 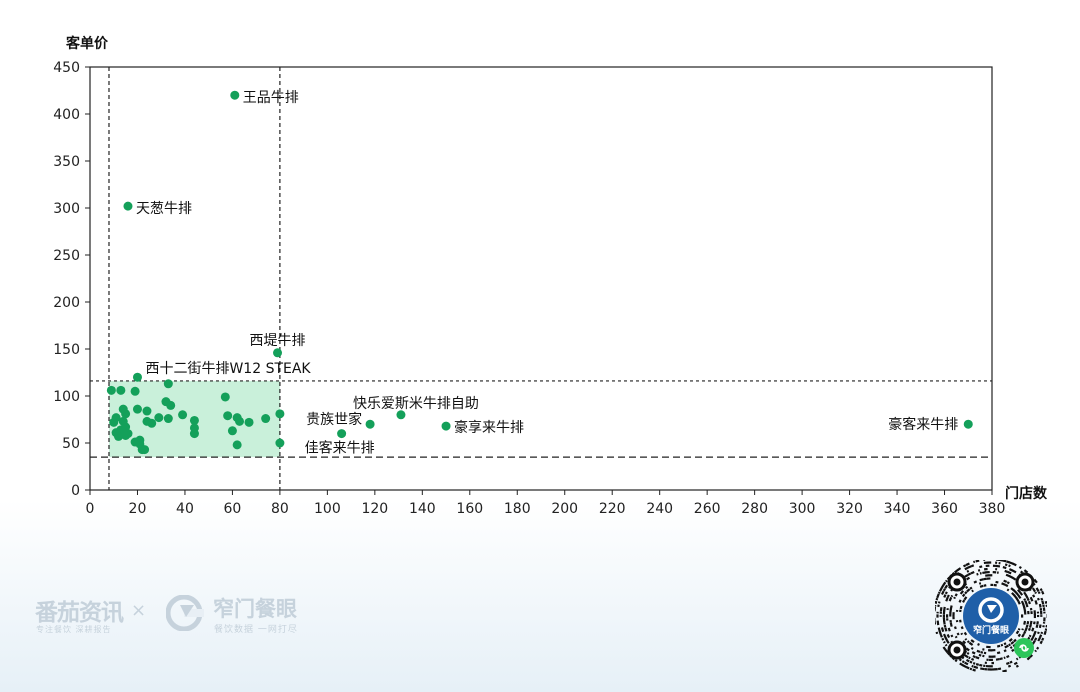 What do you see at coordinates (564, 509) in the screenshot?
I see `x-tick-label: 200` at bounding box center [564, 509].